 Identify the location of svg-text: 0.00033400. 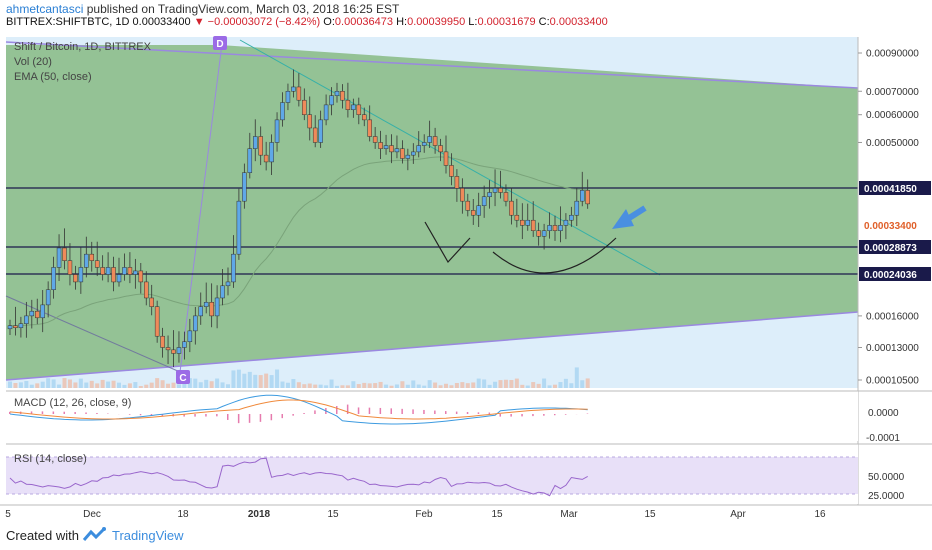
(890, 226).